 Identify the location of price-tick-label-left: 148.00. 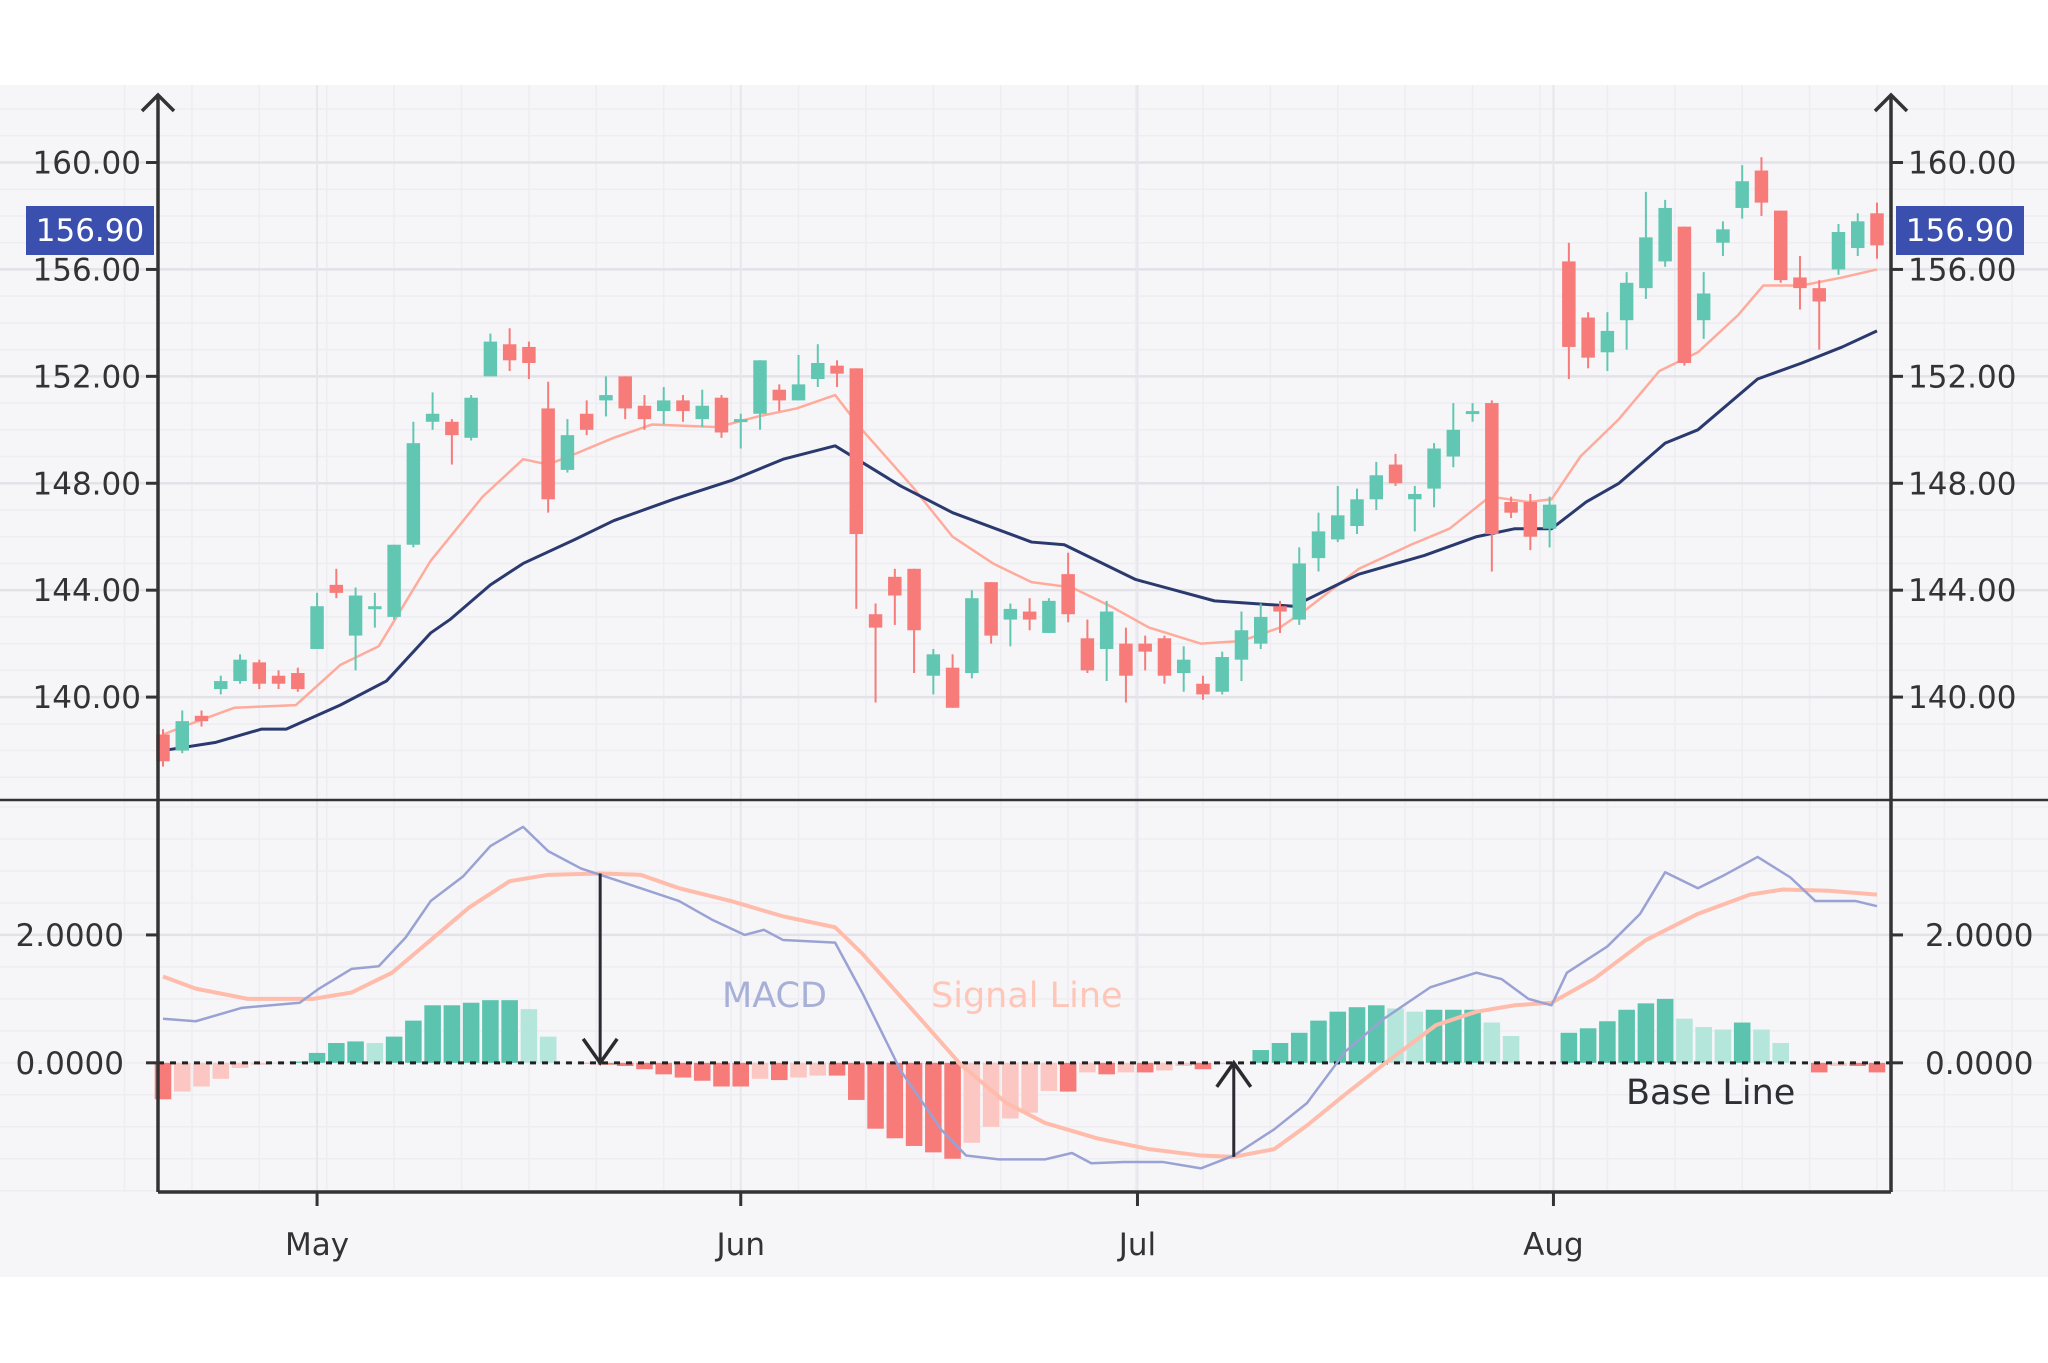
(87, 484).